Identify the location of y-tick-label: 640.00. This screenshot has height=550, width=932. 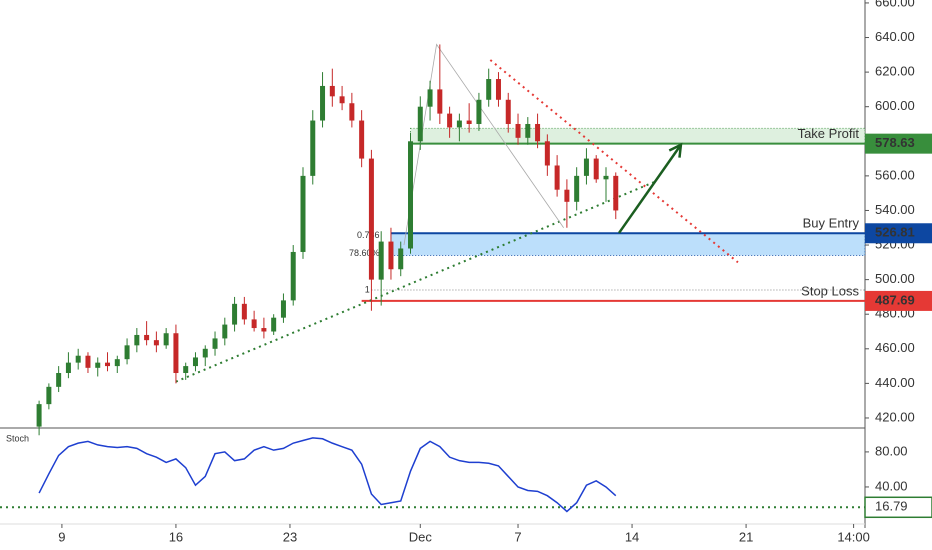
(895, 36).